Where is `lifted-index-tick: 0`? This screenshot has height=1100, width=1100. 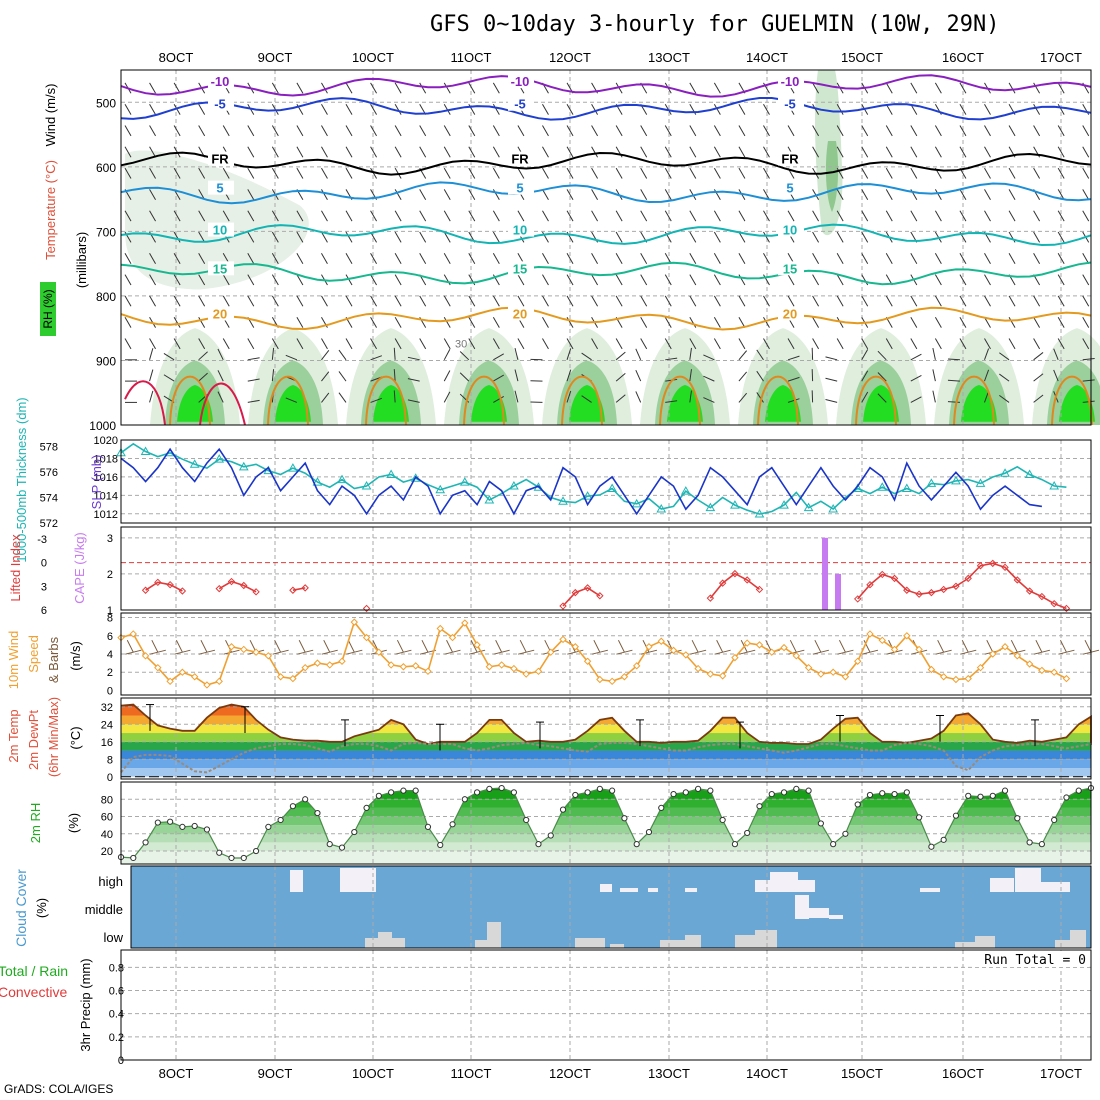 lifted-index-tick: 0 is located at coordinates (44, 564).